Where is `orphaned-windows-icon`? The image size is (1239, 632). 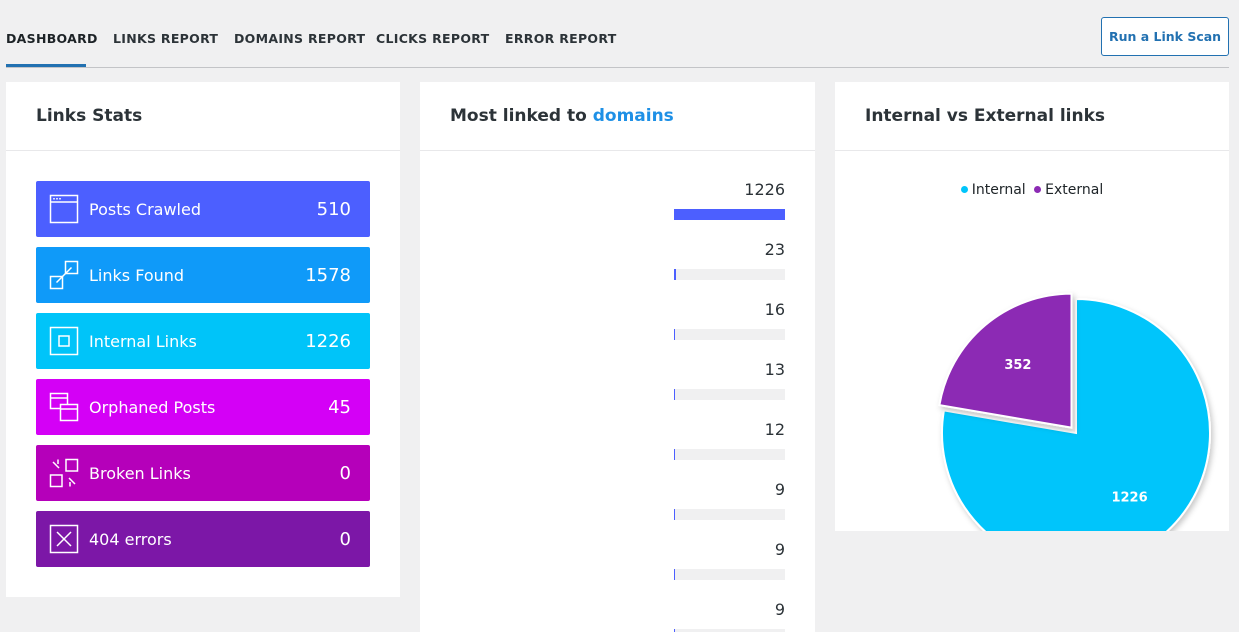 orphaned-windows-icon is located at coordinates (64, 407).